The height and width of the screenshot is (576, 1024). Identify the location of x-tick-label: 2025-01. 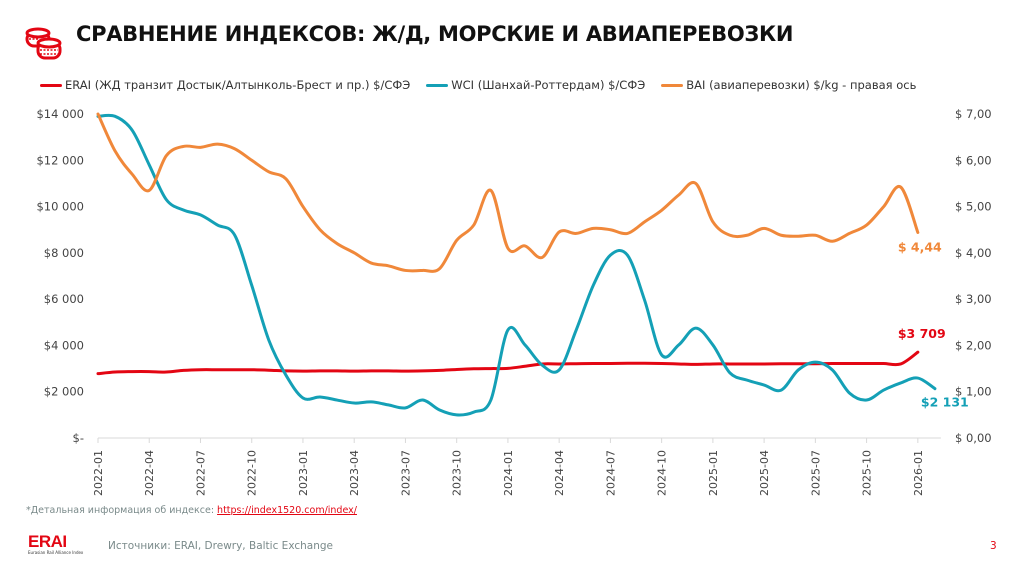
(713, 473).